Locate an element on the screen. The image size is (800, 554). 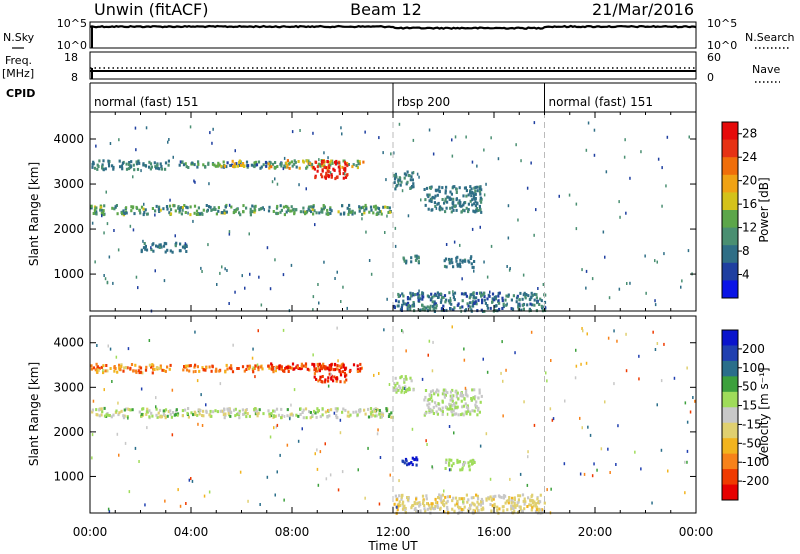
colorbar-swatch is located at coordinates (730, 446).